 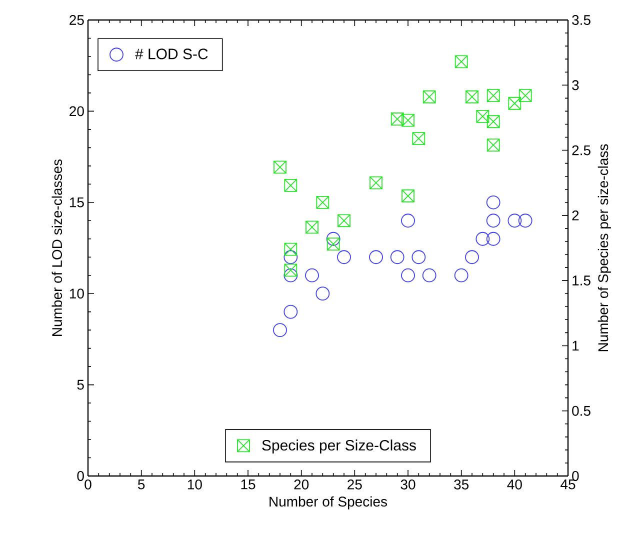 What do you see at coordinates (88, 485) in the screenshot?
I see `x-tick-label: 0` at bounding box center [88, 485].